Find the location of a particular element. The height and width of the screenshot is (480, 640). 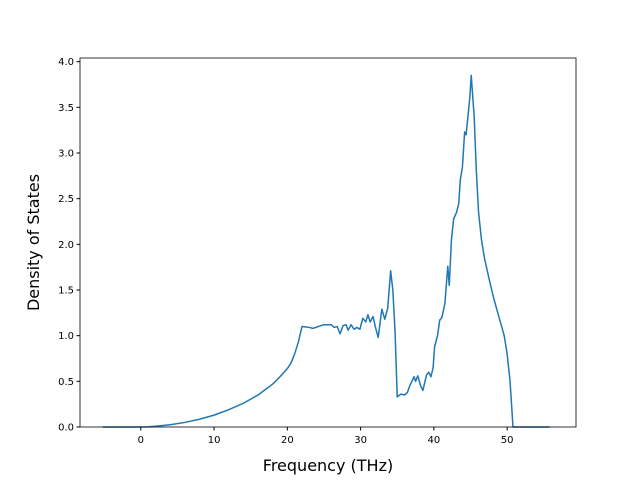

y-tick-label: 2.0 is located at coordinates (66, 245).